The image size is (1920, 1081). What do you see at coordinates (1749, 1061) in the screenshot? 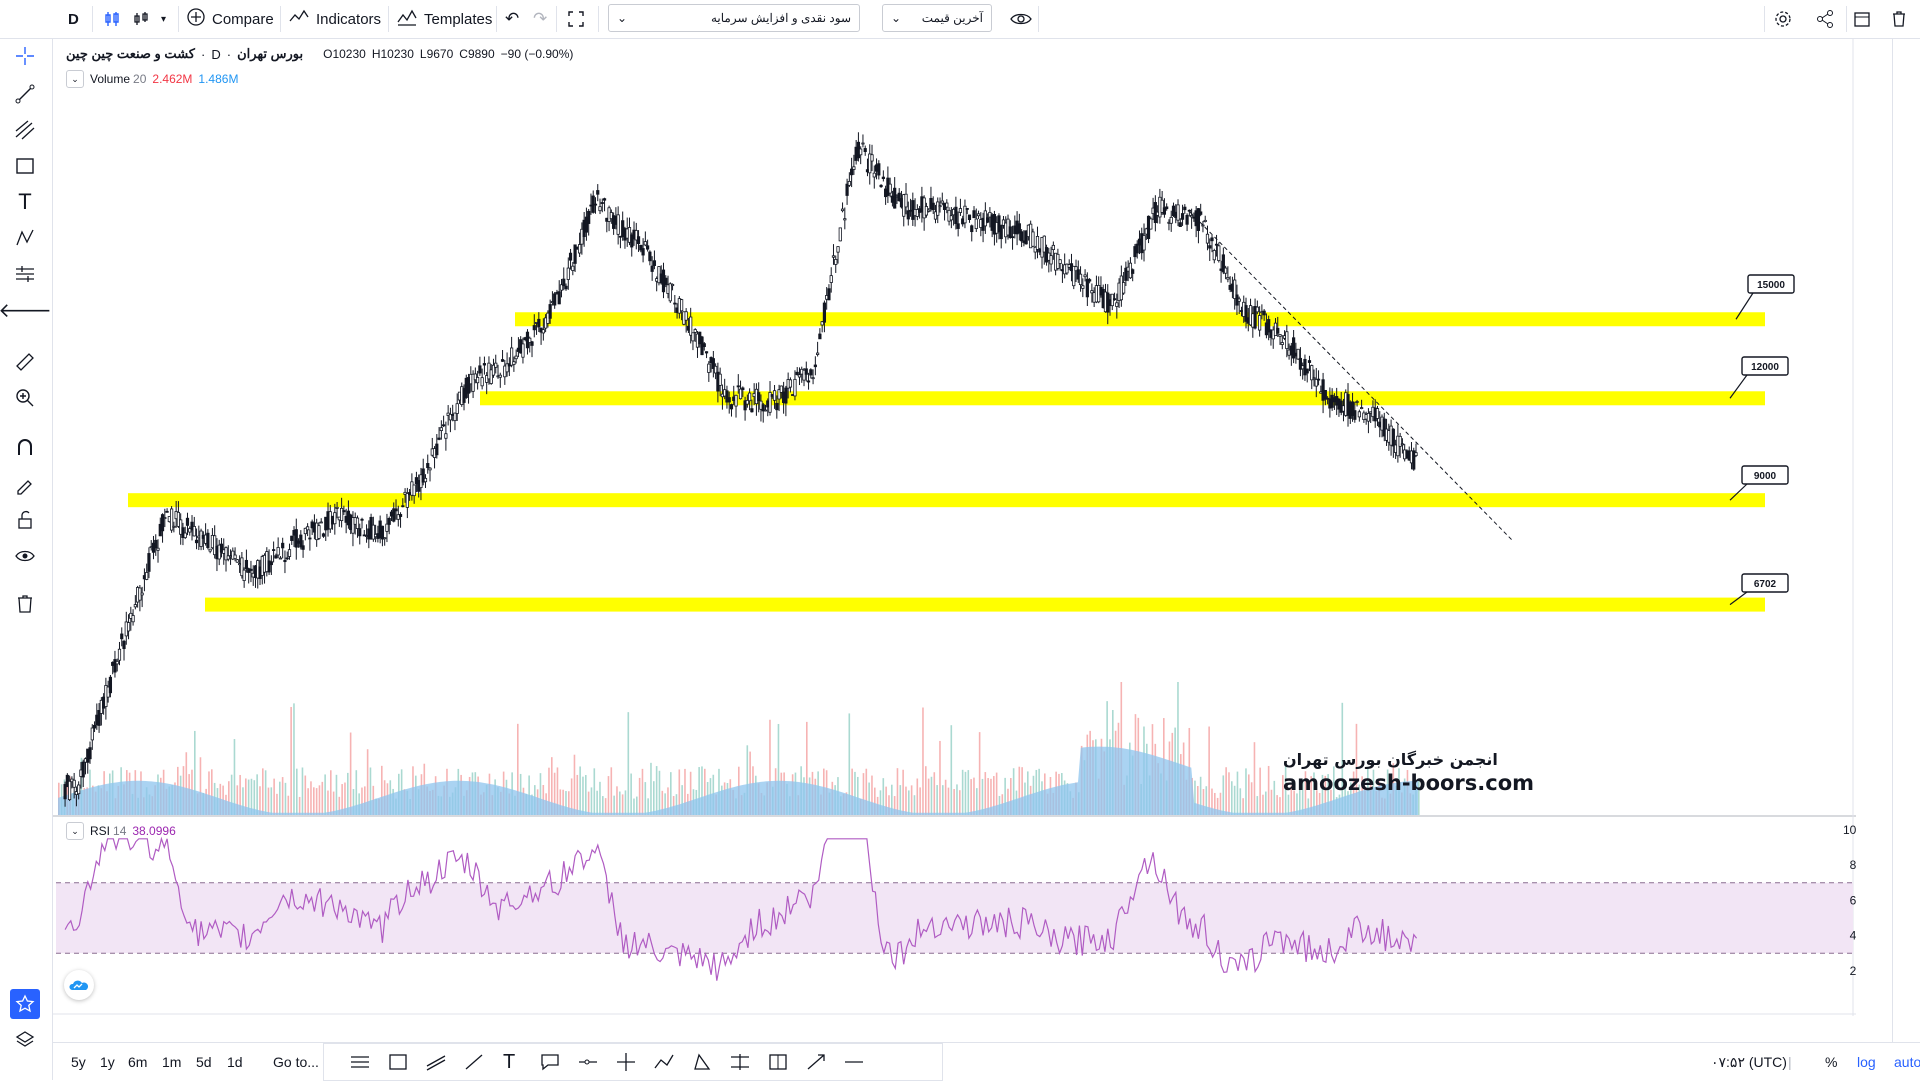
I see `clock-time: ۰۷:۵۲ (UTC)` at bounding box center [1749, 1061].